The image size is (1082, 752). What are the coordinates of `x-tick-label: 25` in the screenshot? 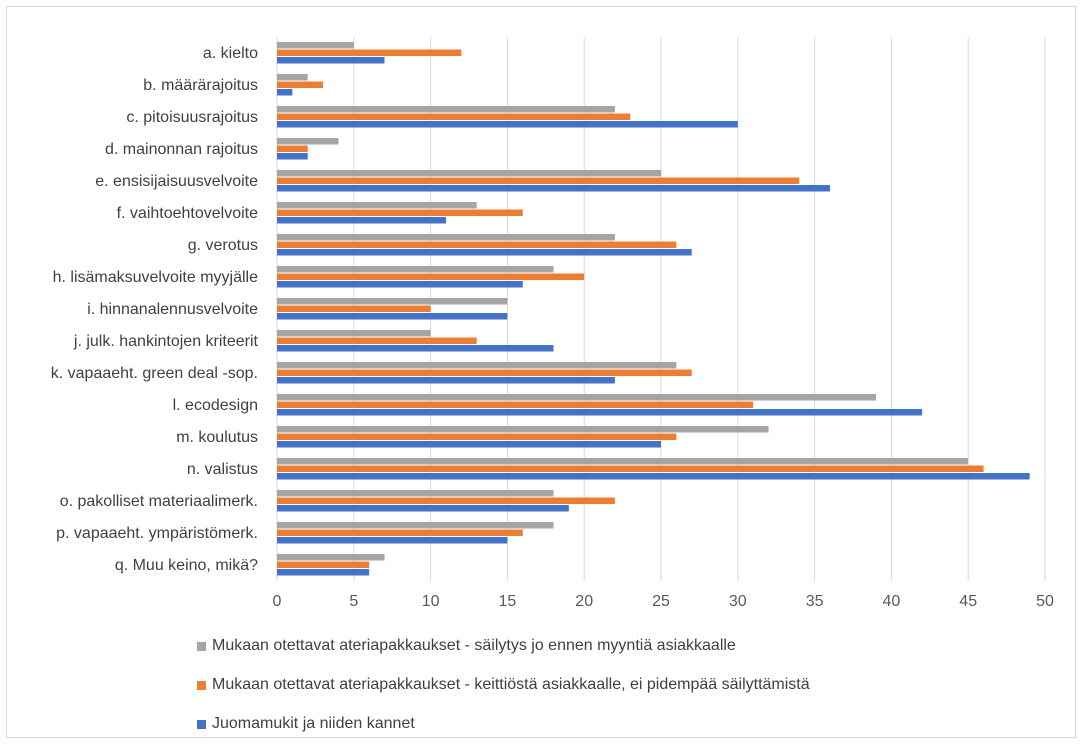 It's located at (661, 601).